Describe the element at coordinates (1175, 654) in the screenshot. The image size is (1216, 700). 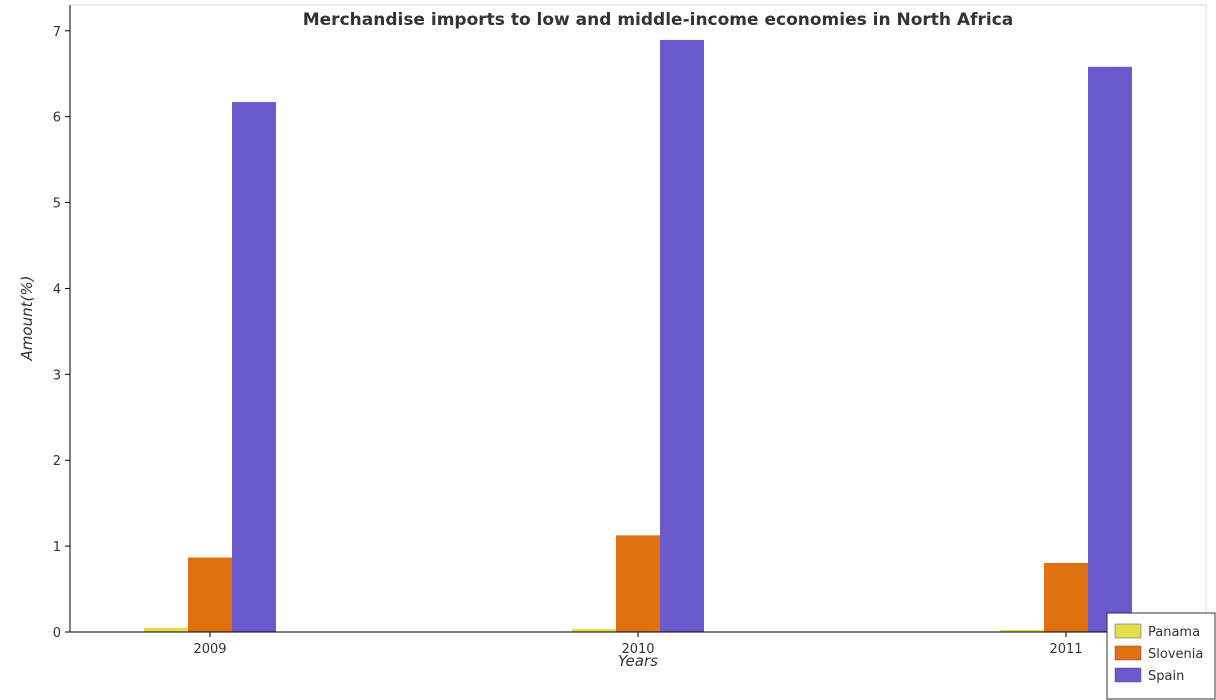
I see `legend-label-slovenia: Slovenia` at that location.